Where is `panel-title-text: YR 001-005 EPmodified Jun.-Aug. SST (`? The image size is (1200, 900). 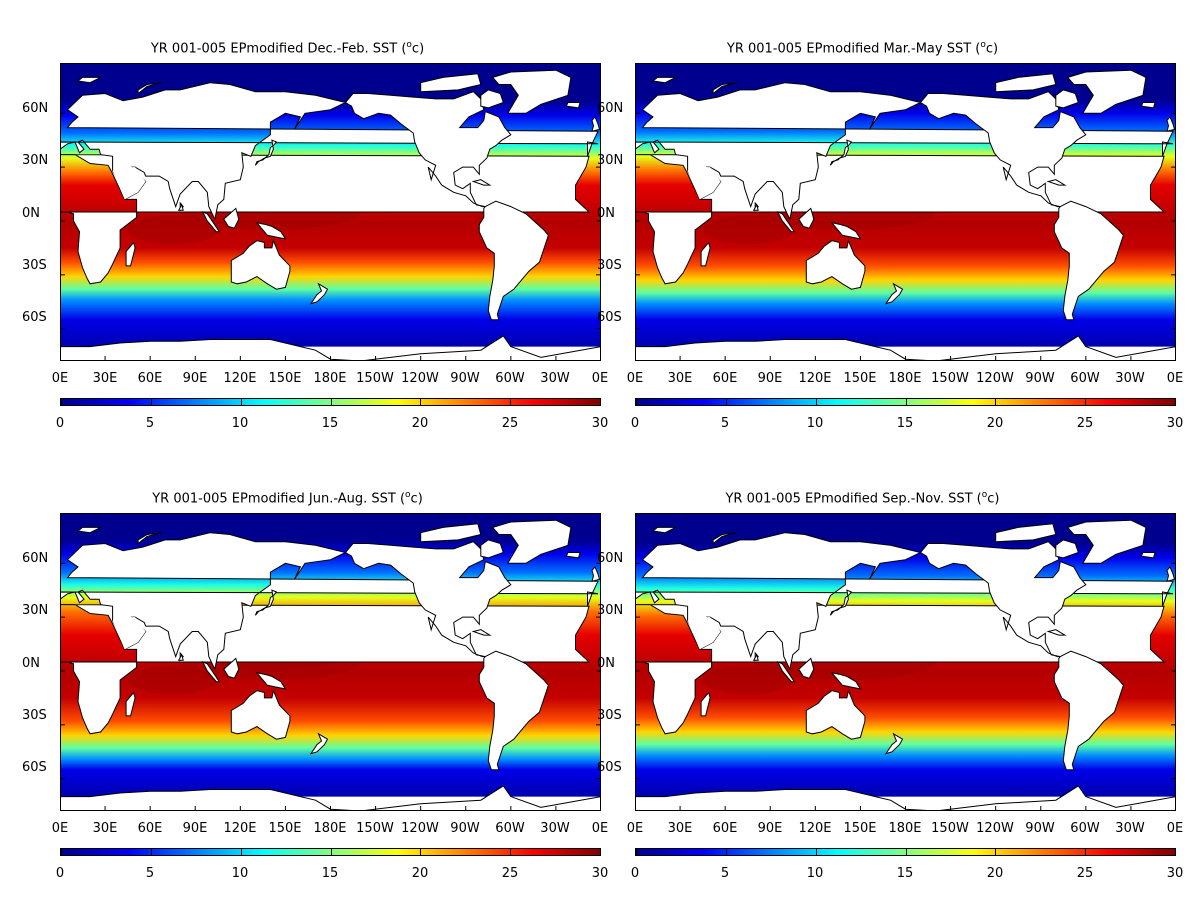 panel-title-text: YR 001-005 EPmodified Jun.-Aug. SST ( is located at coordinates (279, 499).